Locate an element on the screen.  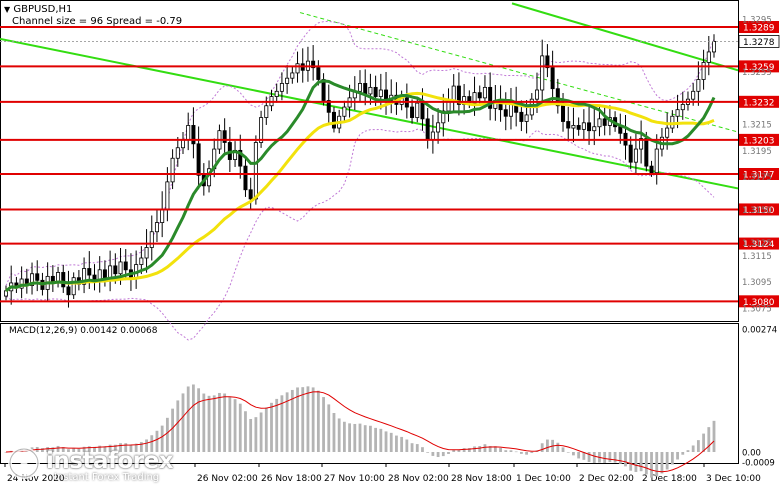
collapse-arrow-icon: ▼ is located at coordinates (7, 9).